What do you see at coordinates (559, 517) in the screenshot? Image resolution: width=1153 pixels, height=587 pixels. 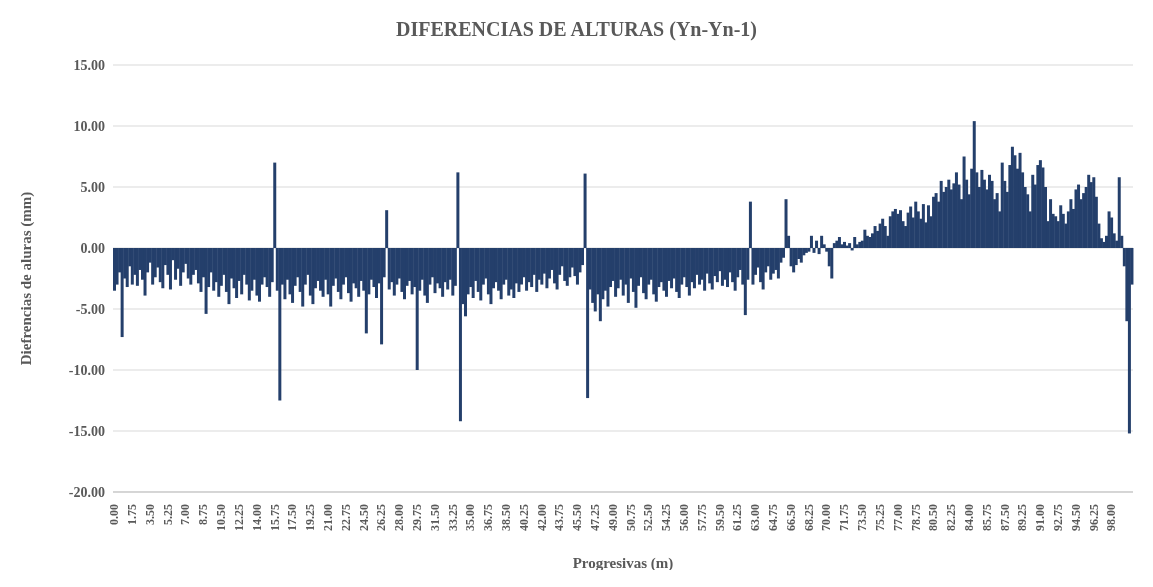 I see `x-tick-label: 43.75` at bounding box center [559, 517].